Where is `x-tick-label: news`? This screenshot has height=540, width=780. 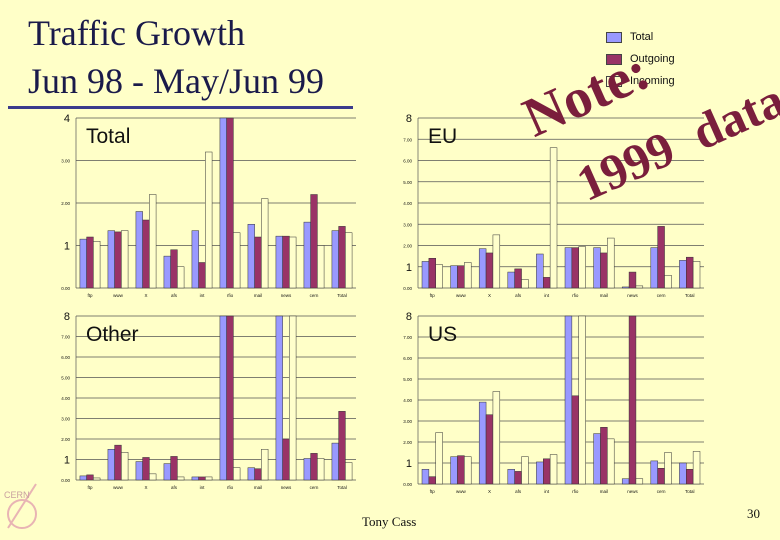
x-tick-label: news is located at coordinates (286, 295).